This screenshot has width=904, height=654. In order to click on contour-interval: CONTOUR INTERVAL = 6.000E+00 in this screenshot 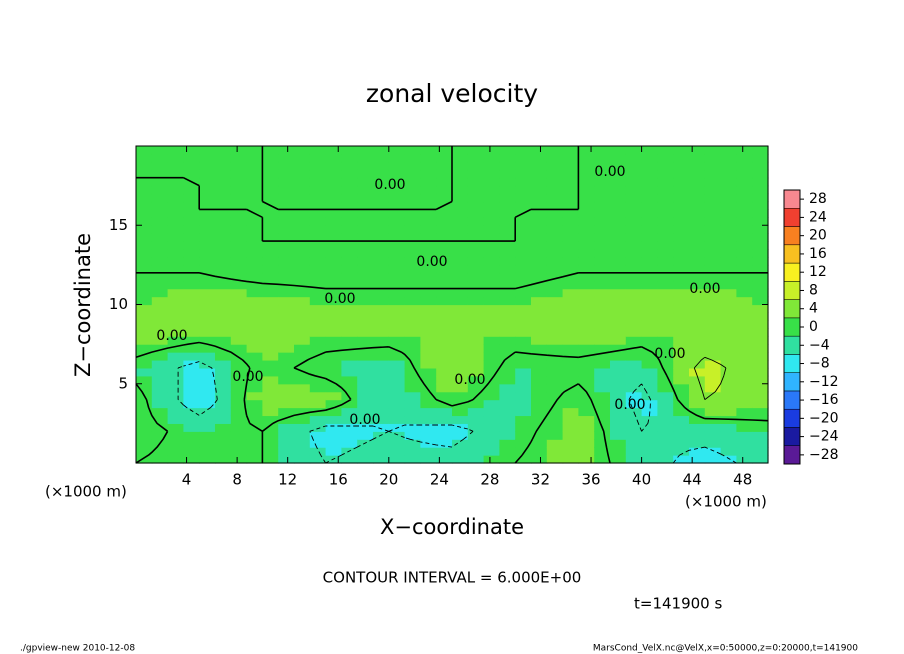, I will do `click(452, 578)`.